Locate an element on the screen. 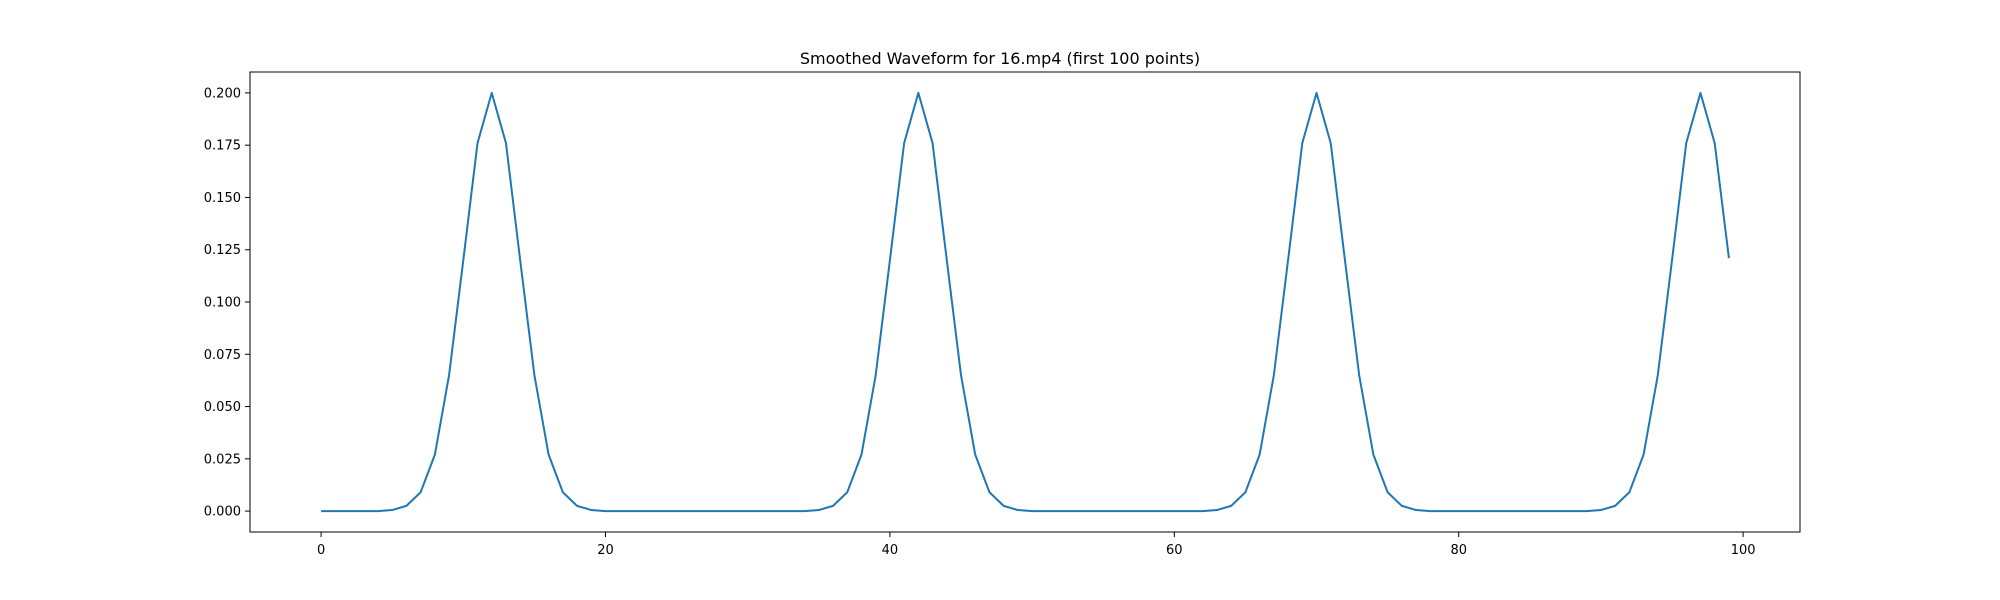  y-tick-label: 0.075 is located at coordinates (222, 355).